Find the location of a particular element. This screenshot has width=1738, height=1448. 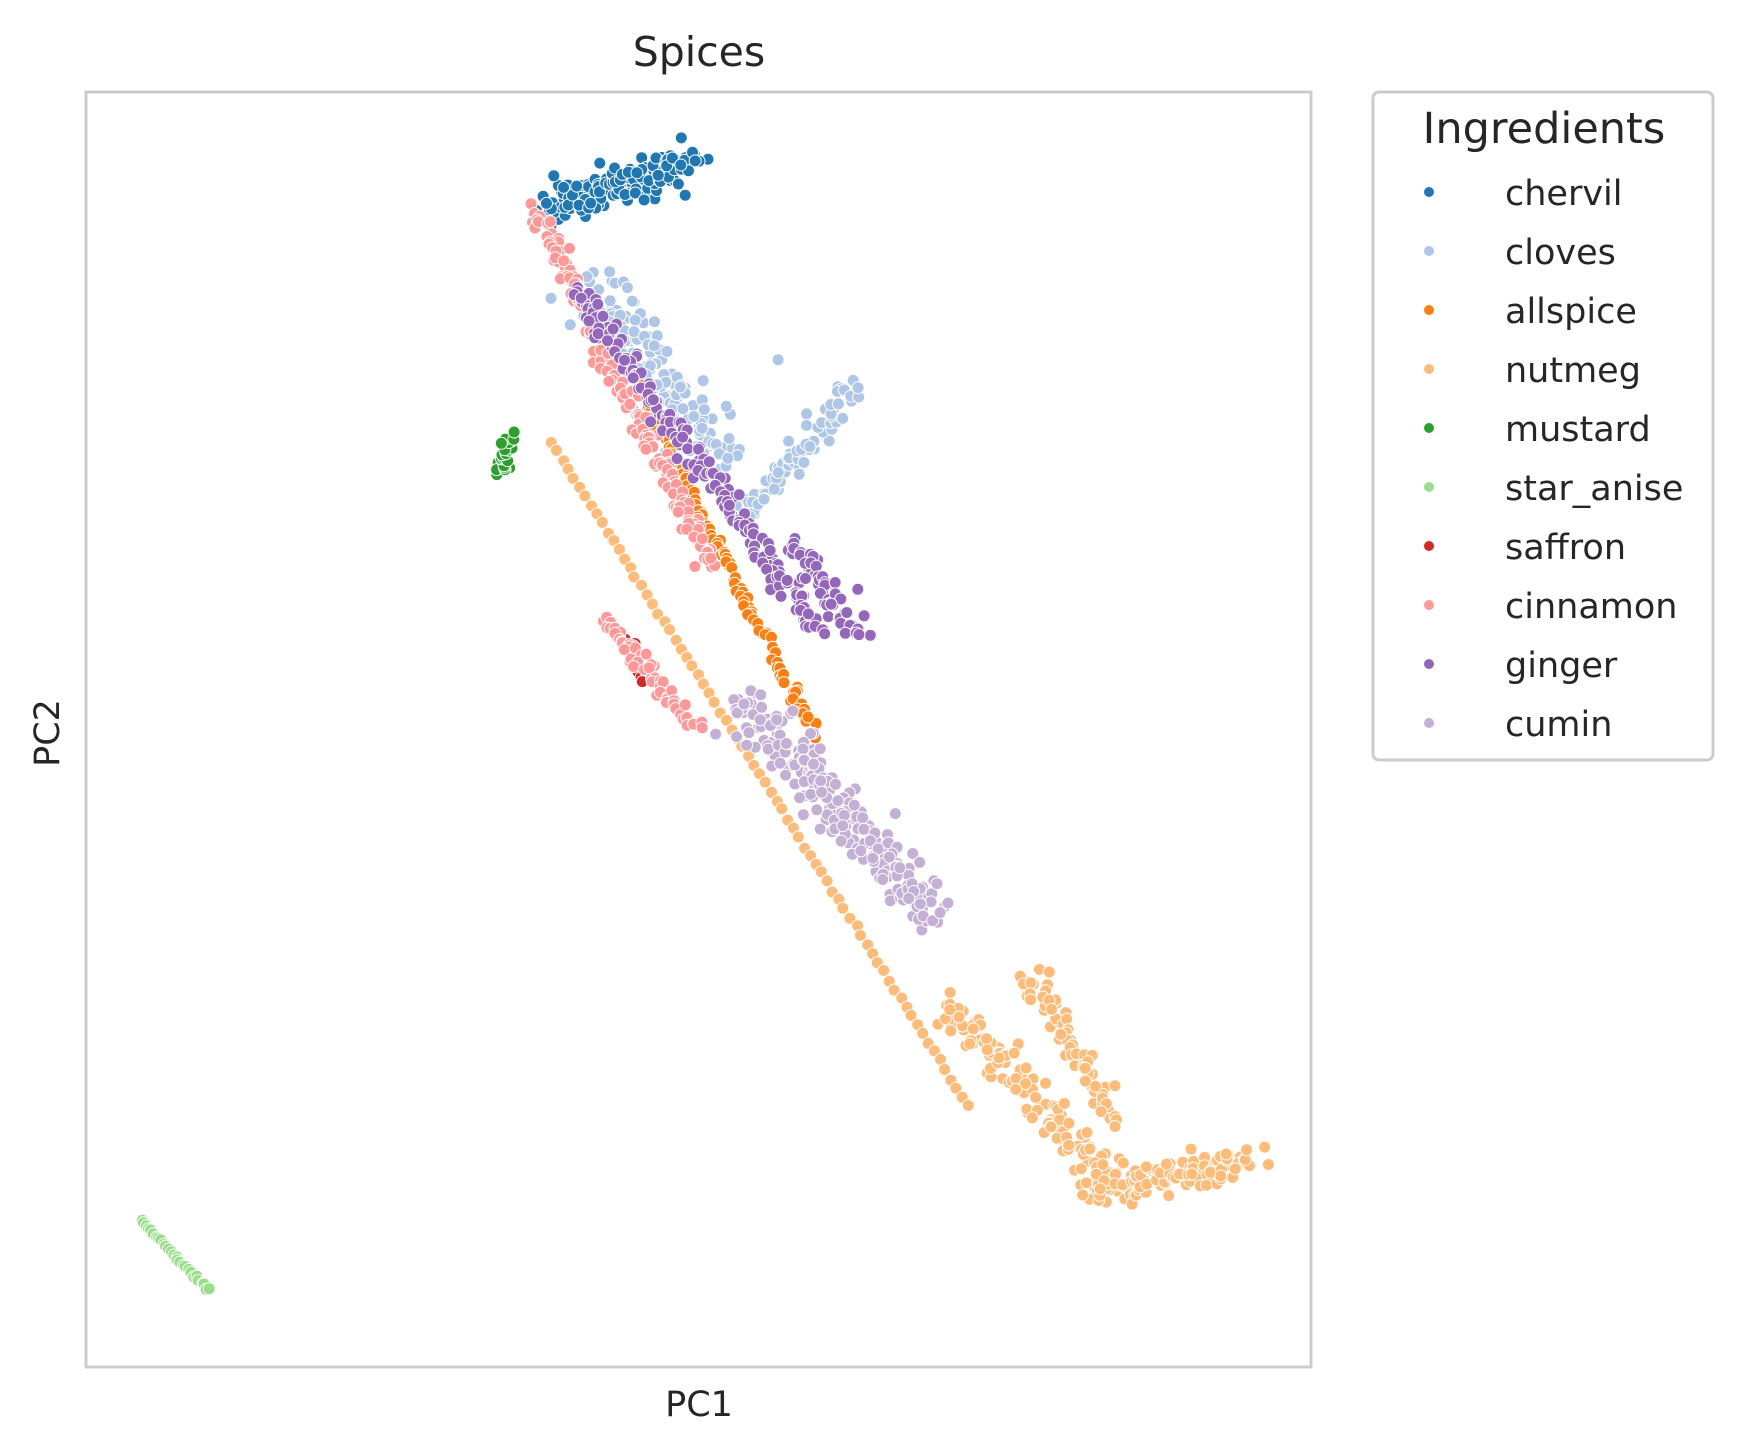

legend-label-nutmeg: nutmeg is located at coordinates (1573, 371).